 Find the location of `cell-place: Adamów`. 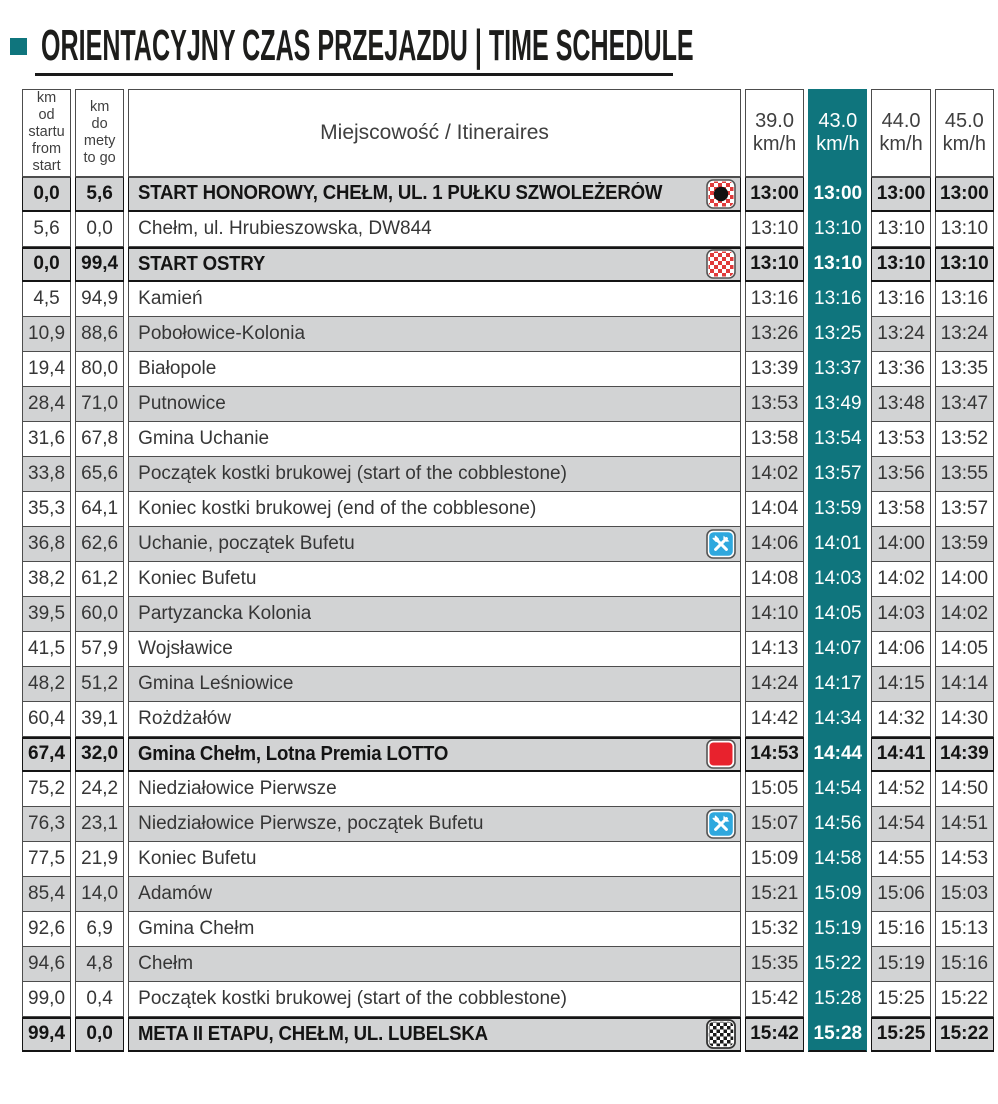

cell-place: Adamów is located at coordinates (434, 894).